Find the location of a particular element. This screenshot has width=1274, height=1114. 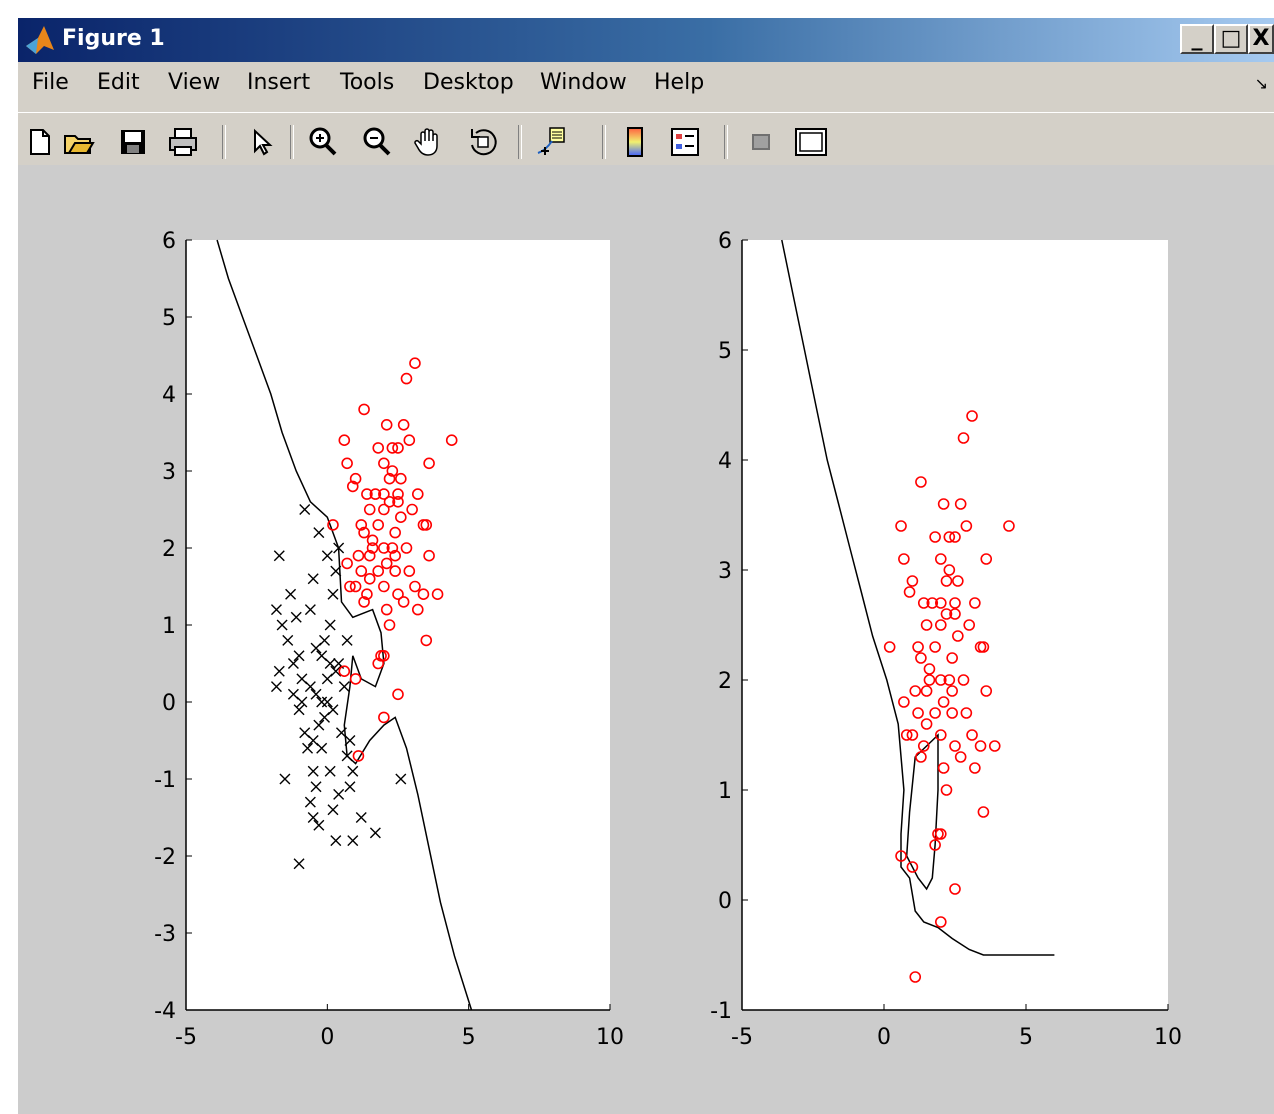

maximize-button: □ is located at coordinates (1231, 39).